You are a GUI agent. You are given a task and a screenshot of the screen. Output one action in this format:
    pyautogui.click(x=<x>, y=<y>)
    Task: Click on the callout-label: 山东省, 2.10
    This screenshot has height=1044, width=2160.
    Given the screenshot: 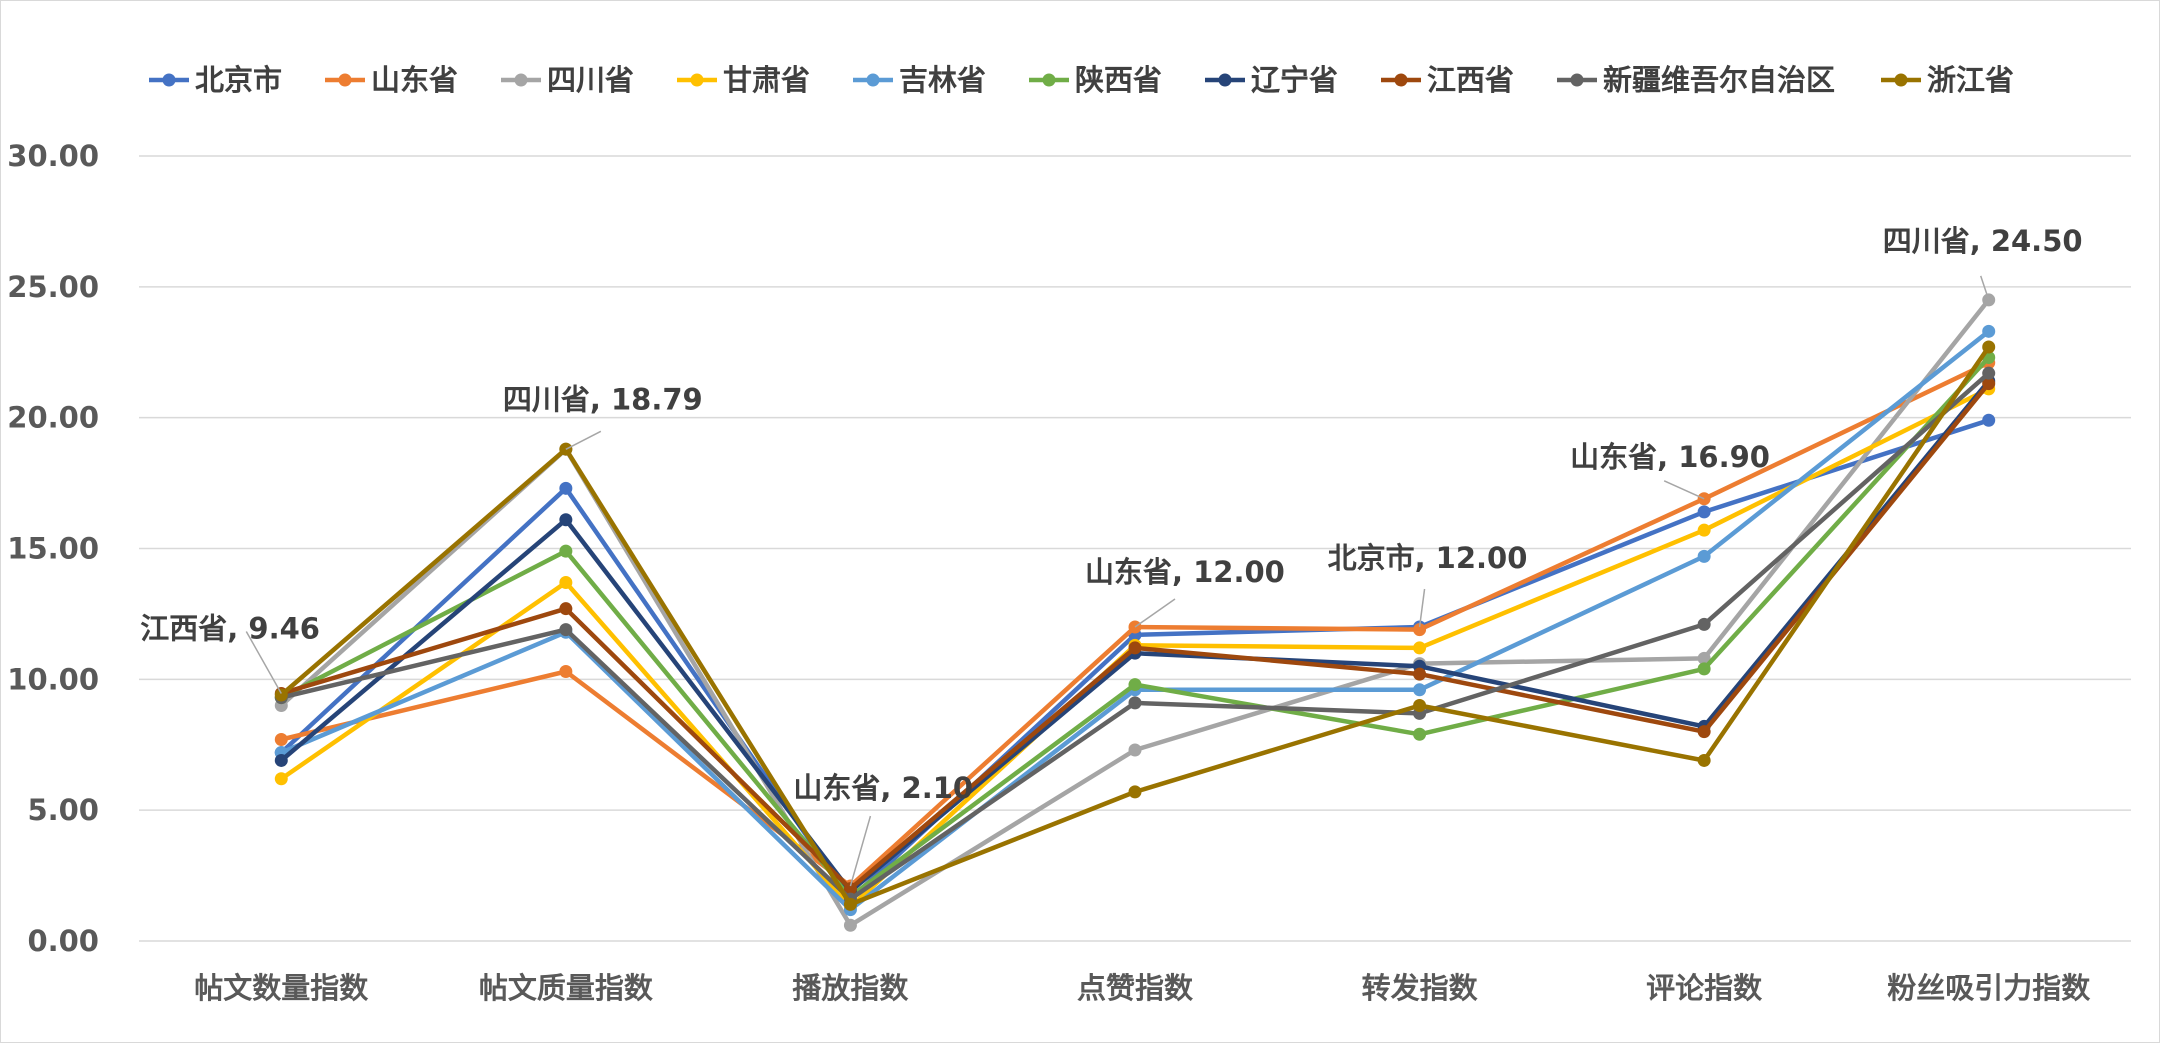 What is the action you would take?
    pyautogui.click(x=883, y=788)
    